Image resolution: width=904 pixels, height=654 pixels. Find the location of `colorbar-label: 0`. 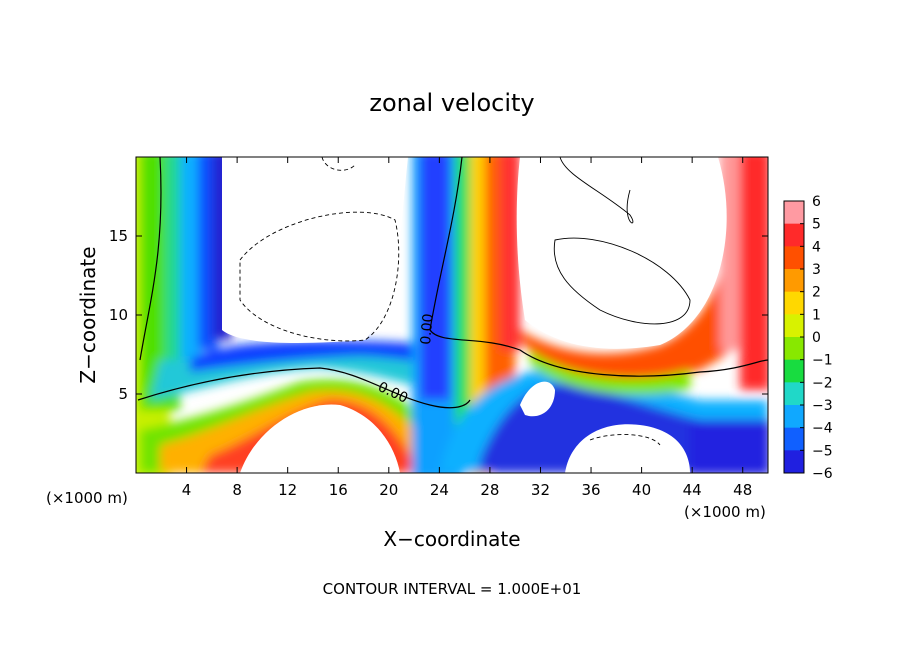

colorbar-label: 0 is located at coordinates (816, 338).